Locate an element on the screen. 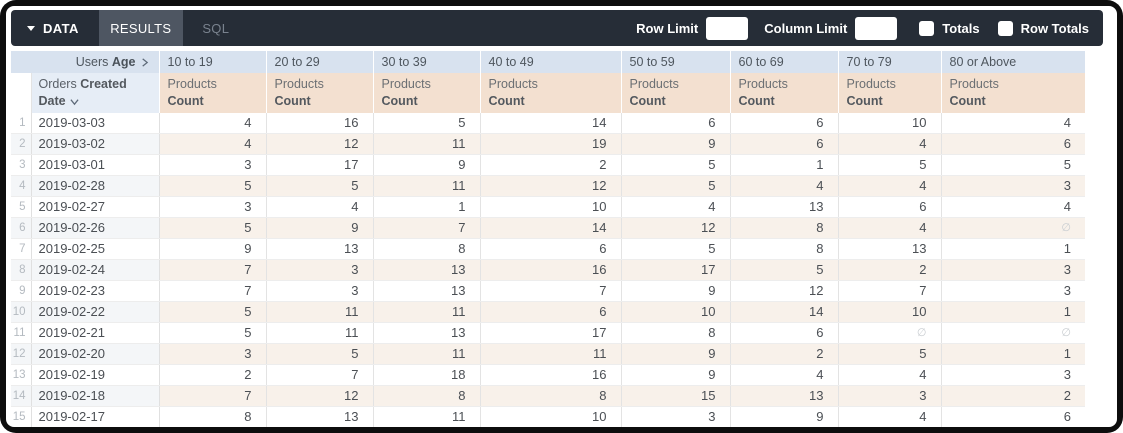 This screenshot has height=433, width=1123. pivot-dimension-header: Users Age is located at coordinates (85, 62).